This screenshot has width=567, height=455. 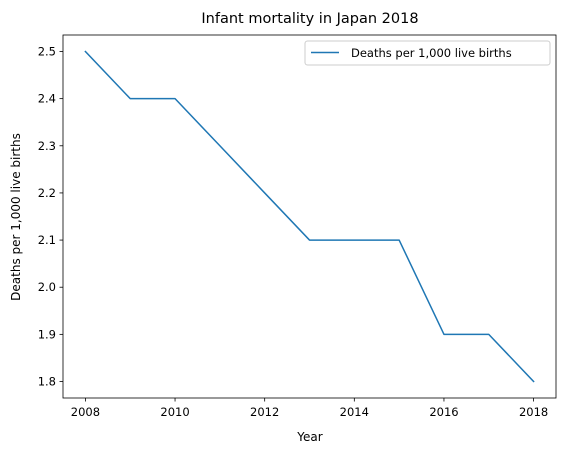 I want to click on y-tick-label: 2.1, so click(x=47, y=240).